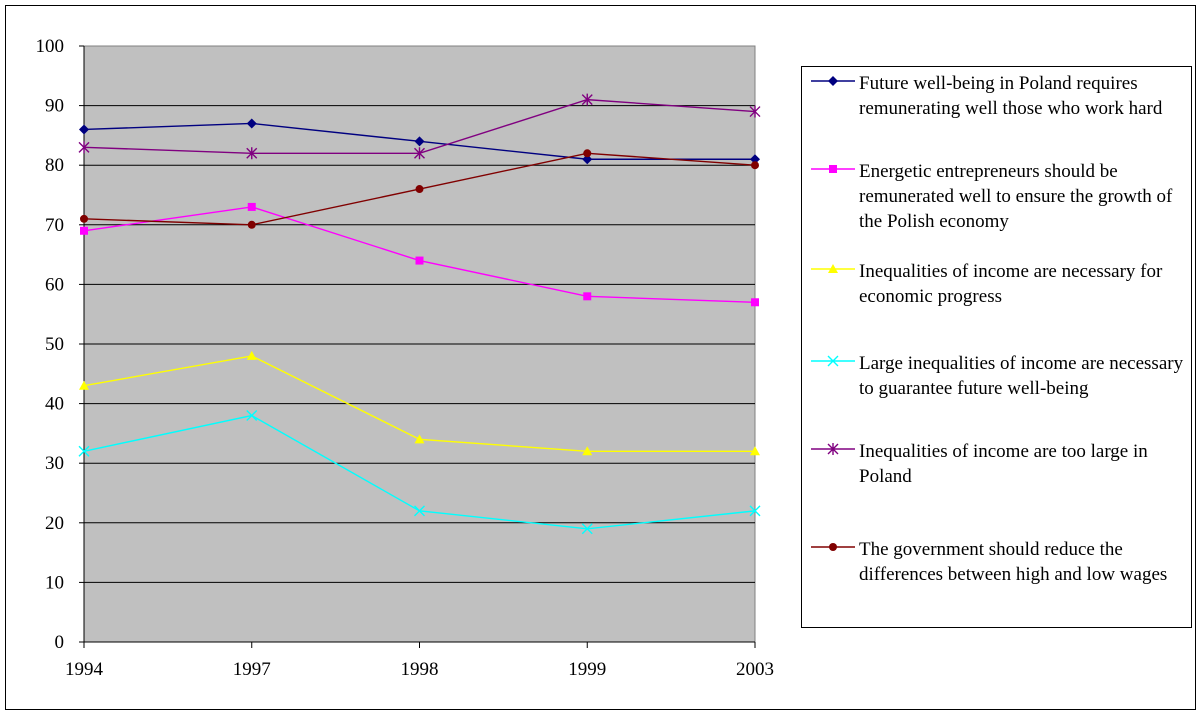 The image size is (1200, 713). I want to click on x-tick-label: 2003, so click(755, 669).